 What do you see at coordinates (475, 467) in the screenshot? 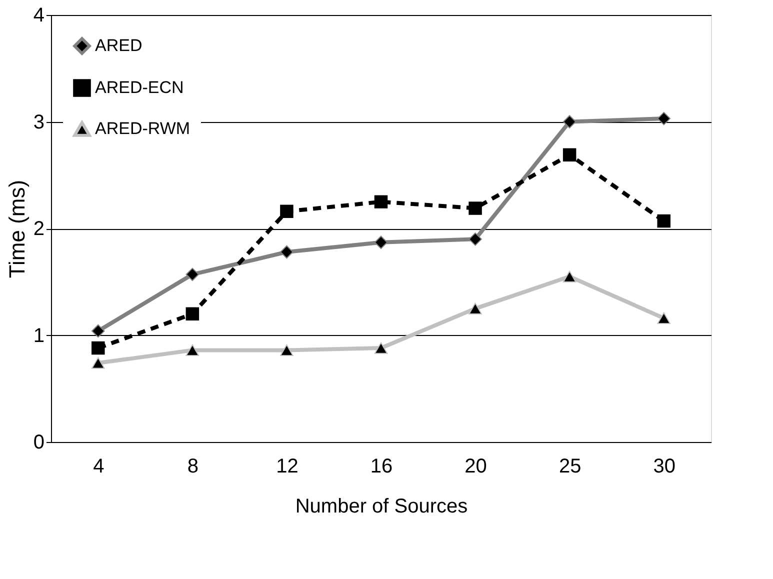
I see `x-tick-label: 20` at bounding box center [475, 467].